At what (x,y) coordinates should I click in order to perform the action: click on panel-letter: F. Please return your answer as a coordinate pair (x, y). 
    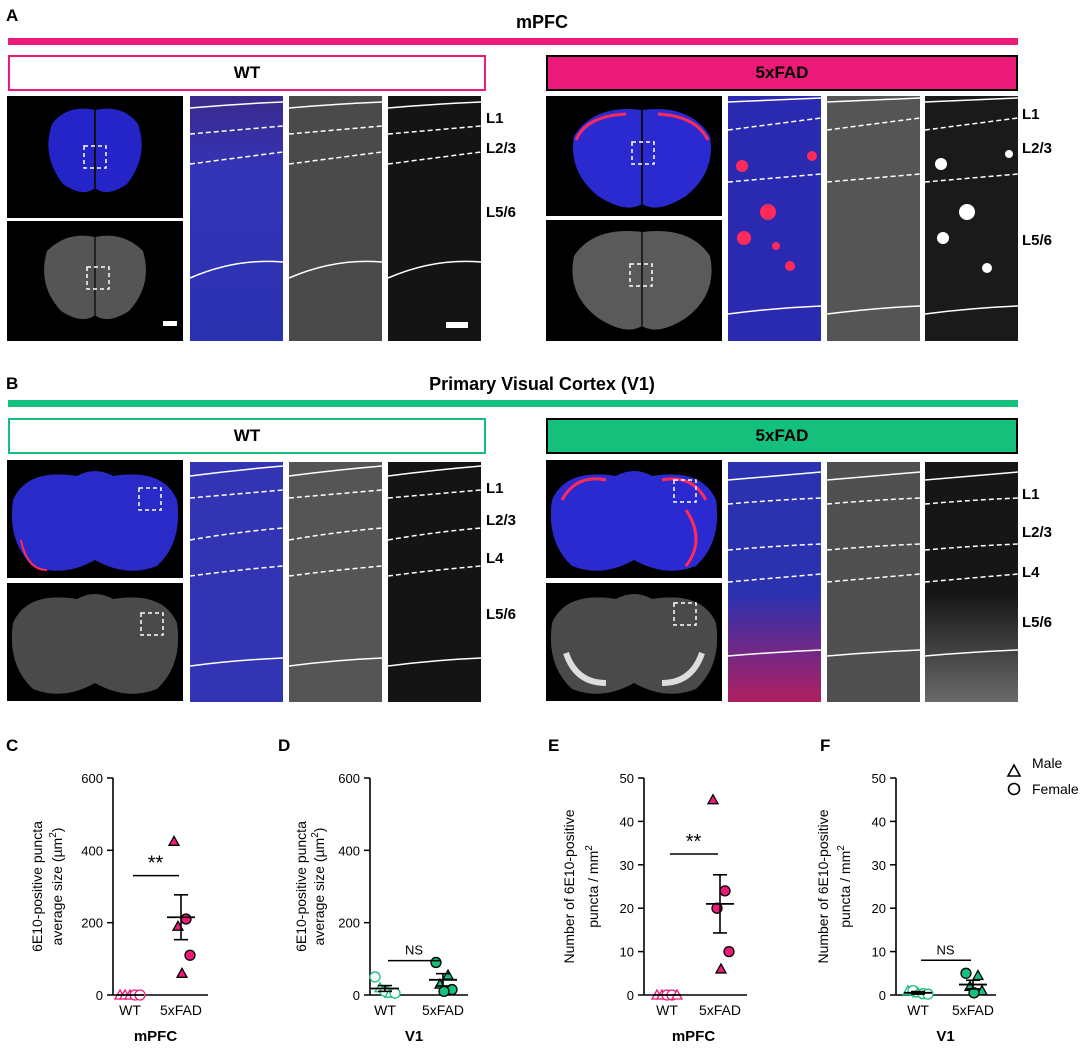
    Looking at the image, I should click on (825, 745).